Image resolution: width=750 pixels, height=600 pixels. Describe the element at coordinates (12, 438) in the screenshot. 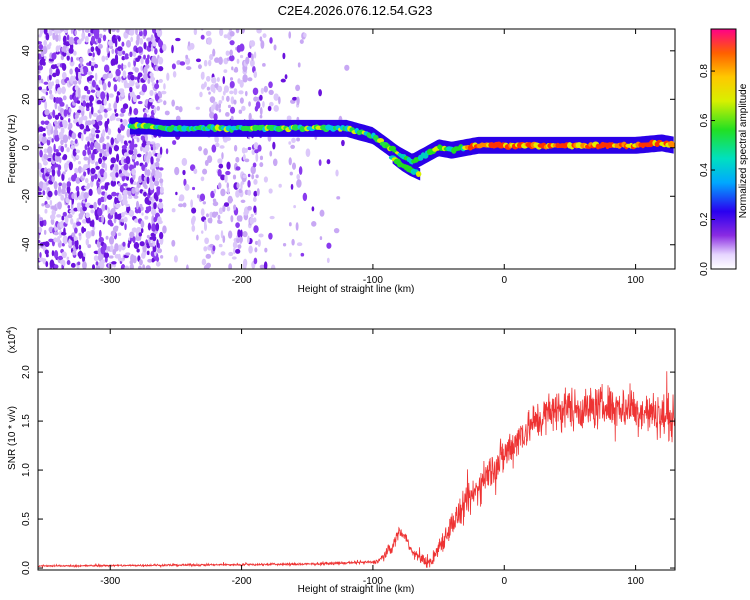

I see `snr-y-label: SNR (10 * v/v)` at that location.